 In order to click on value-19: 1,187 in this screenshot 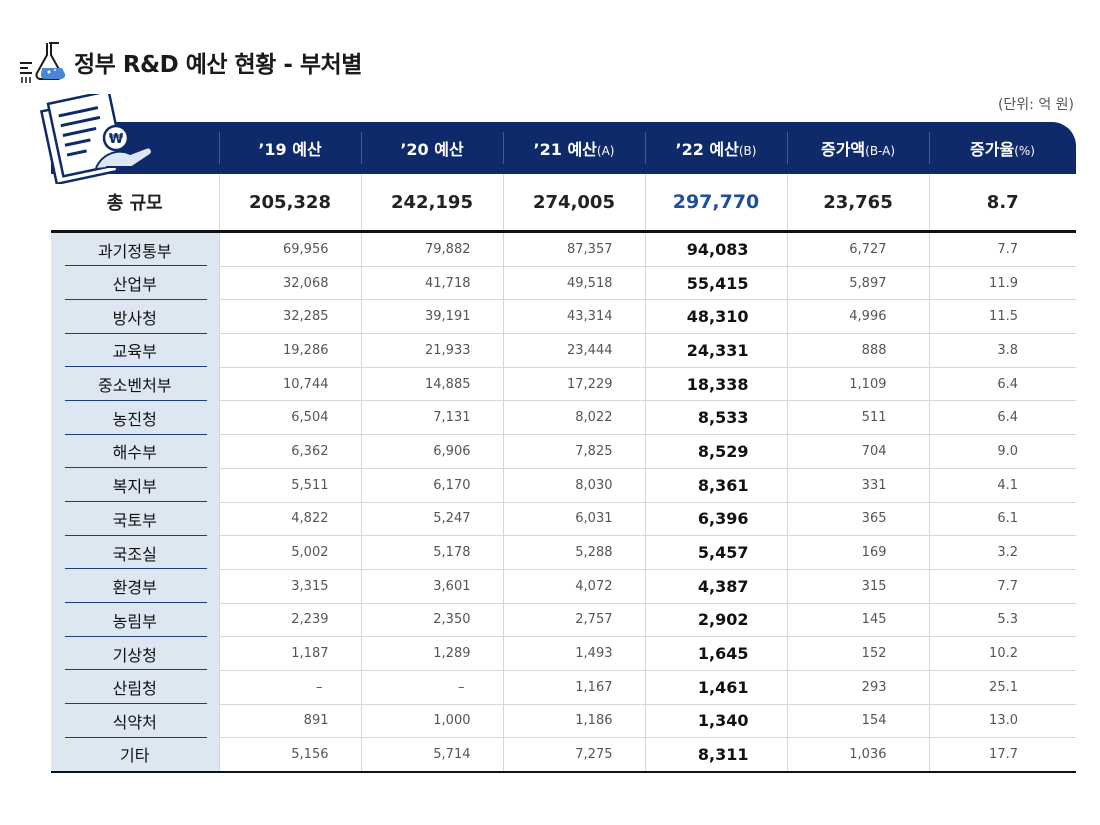, I will do `click(289, 653)`.